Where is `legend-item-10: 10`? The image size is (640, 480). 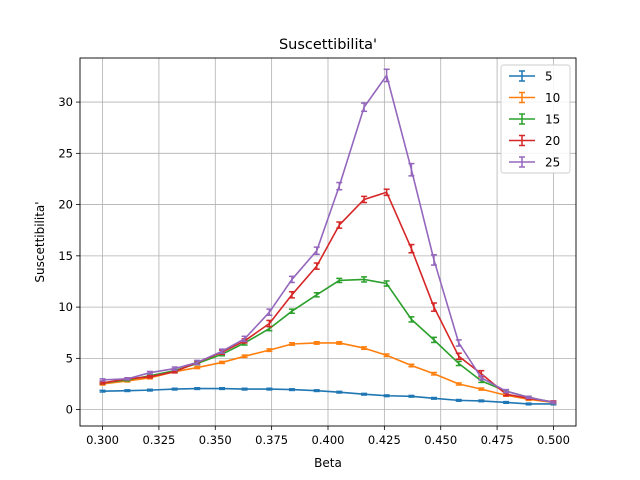
legend-item-10: 10 is located at coordinates (534, 98).